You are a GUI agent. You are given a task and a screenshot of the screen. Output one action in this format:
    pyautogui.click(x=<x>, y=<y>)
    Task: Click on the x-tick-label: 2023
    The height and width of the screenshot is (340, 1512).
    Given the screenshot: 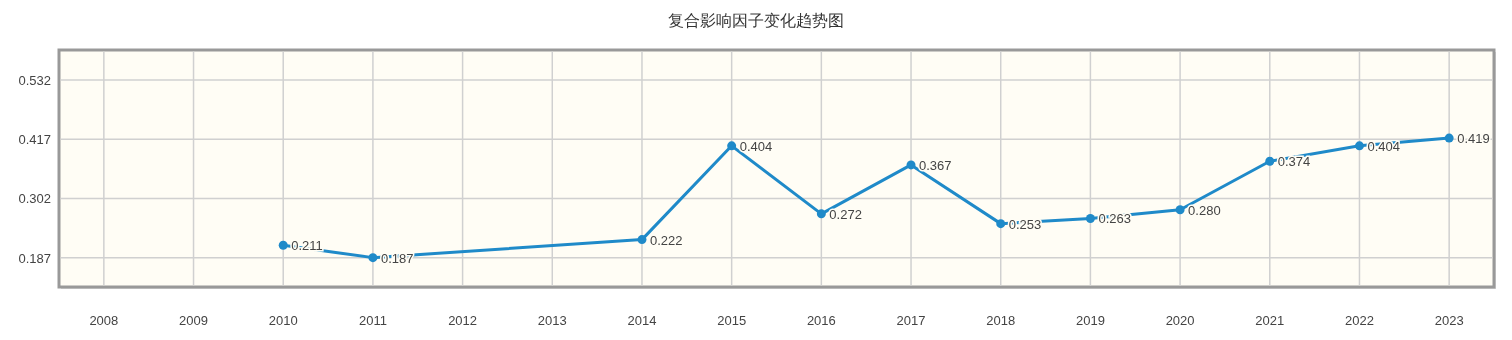 What is the action you would take?
    pyautogui.click(x=1449, y=320)
    